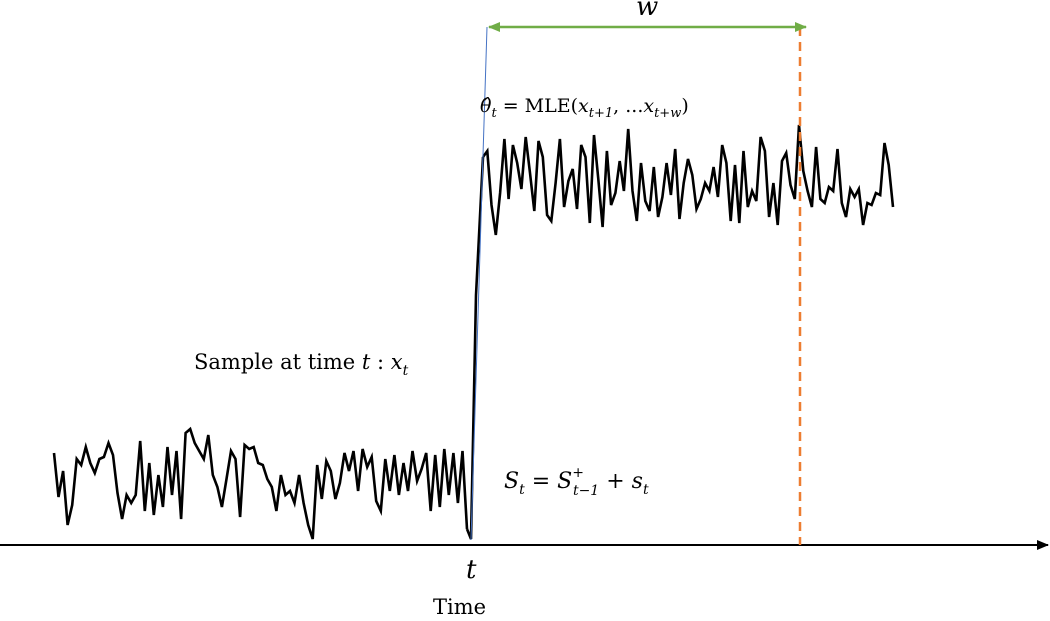 The image size is (1050, 621). I want to click on signal-after-change, so click(688, 180).